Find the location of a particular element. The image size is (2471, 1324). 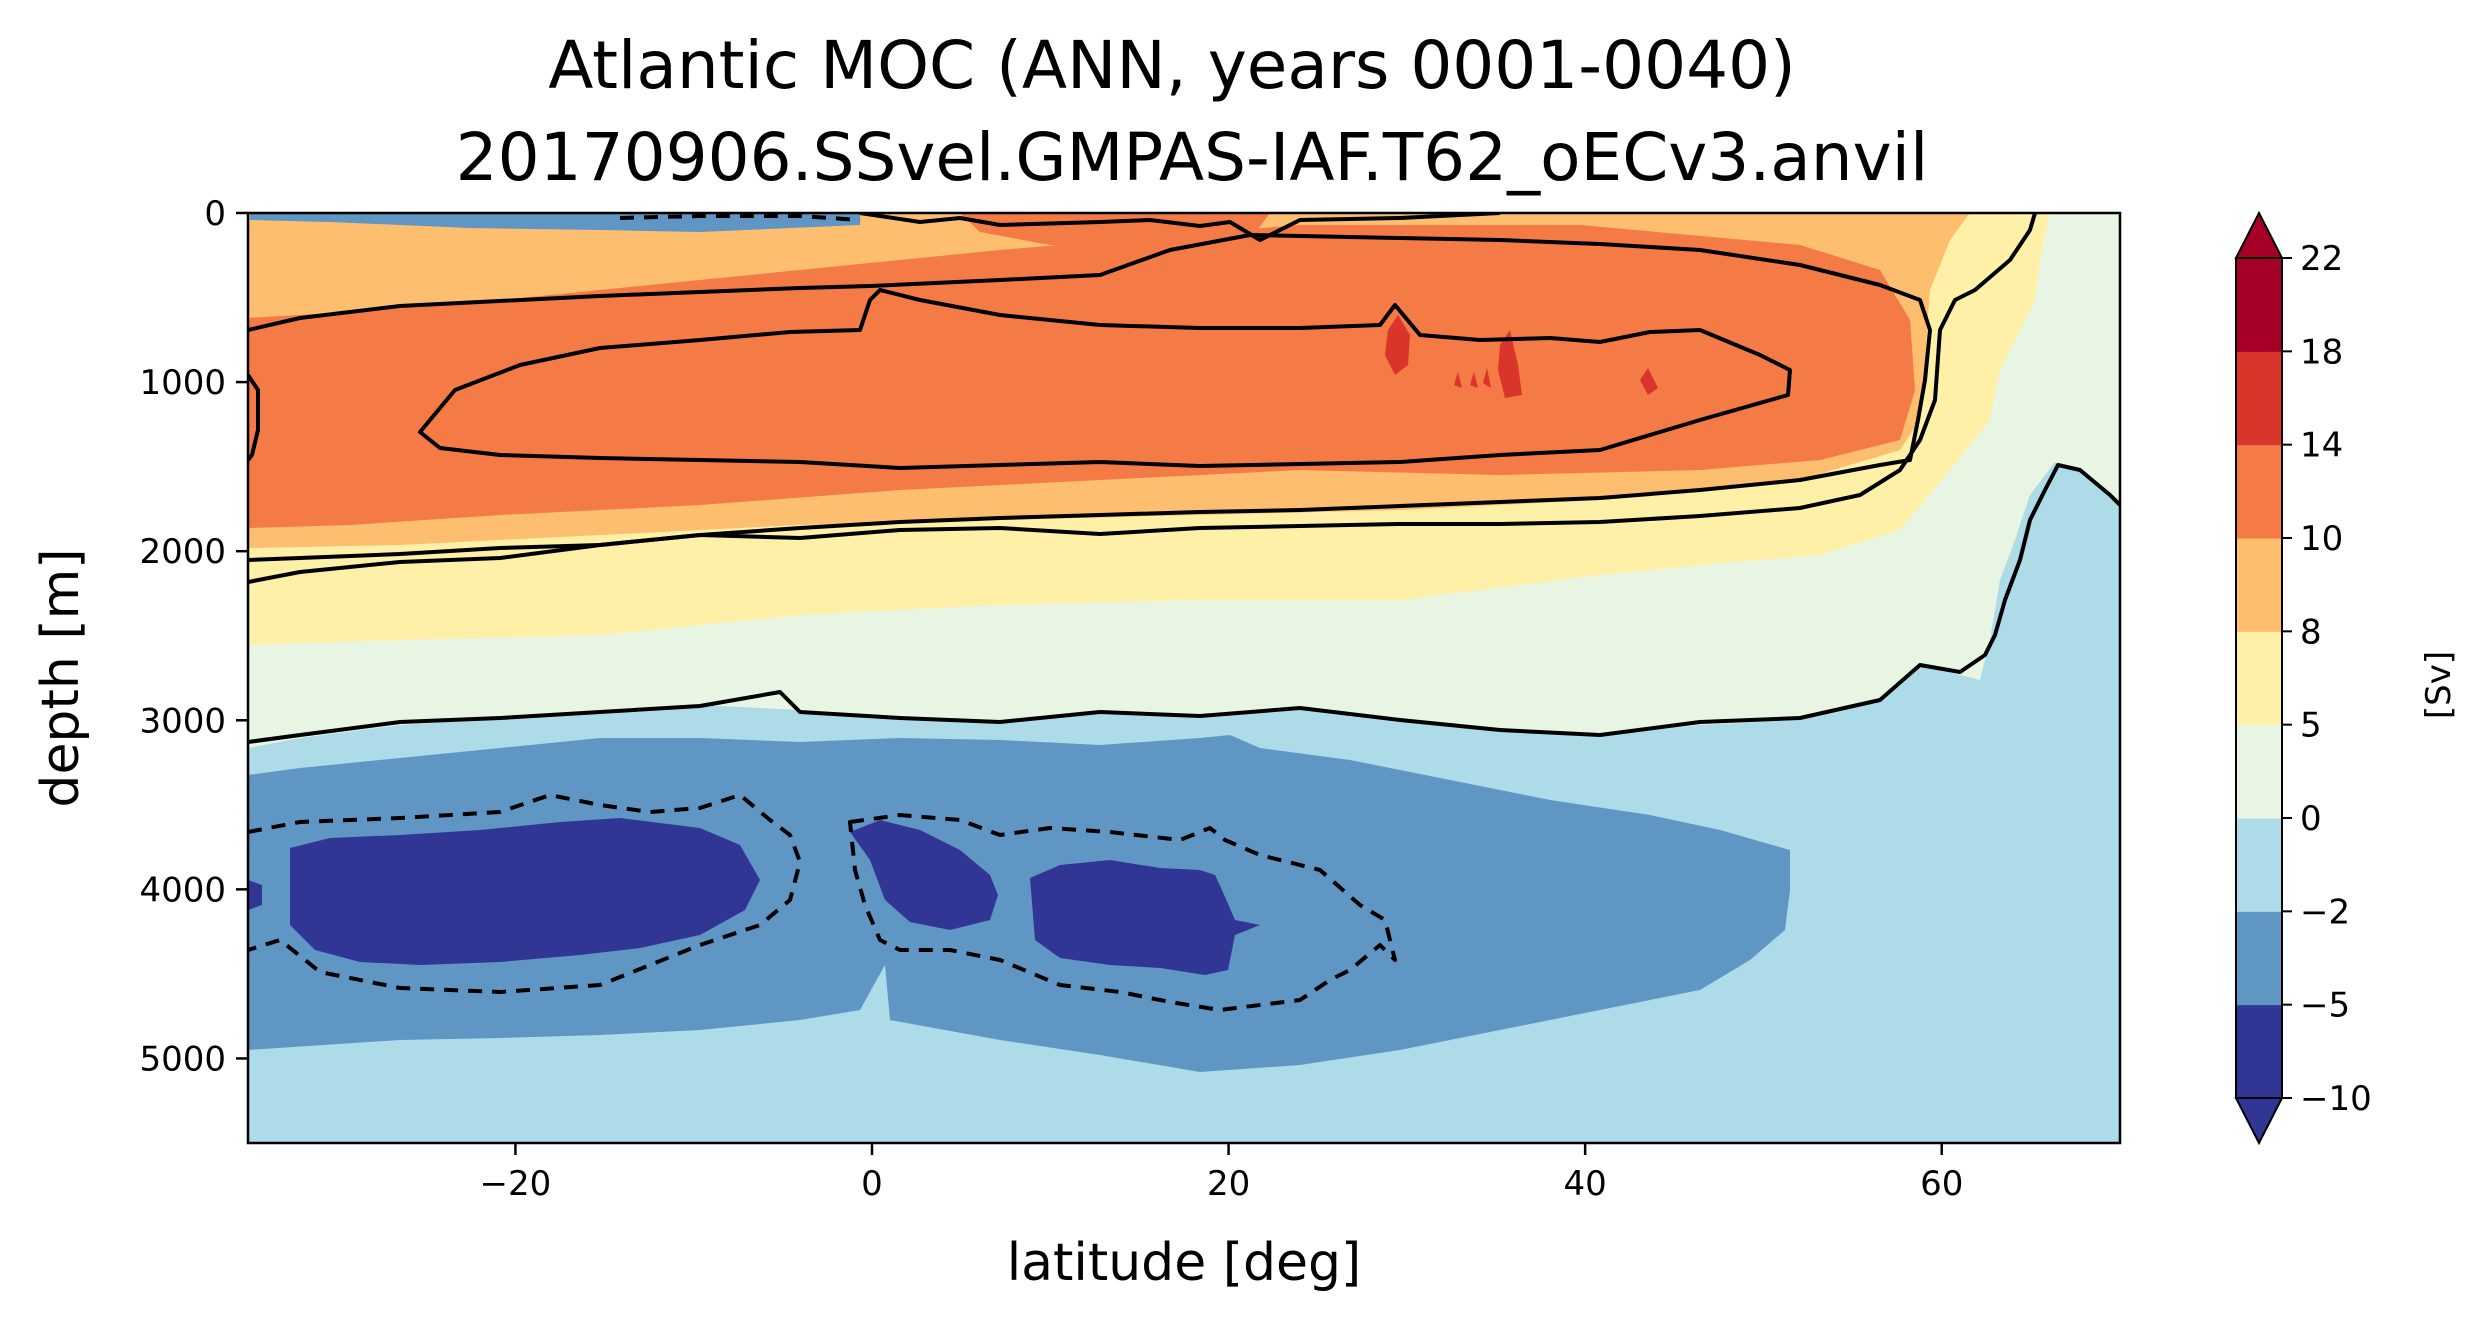

x-tick-label: 0 is located at coordinates (872, 1184).